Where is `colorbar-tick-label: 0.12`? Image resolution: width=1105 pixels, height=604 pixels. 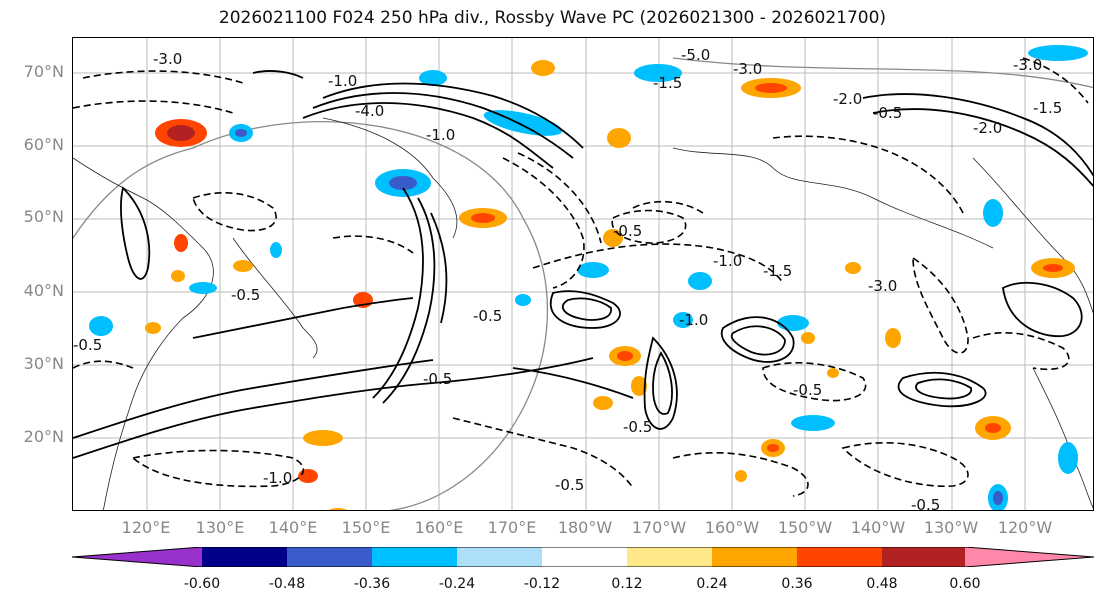
colorbar-tick-label: 0.12 is located at coordinates (627, 584).